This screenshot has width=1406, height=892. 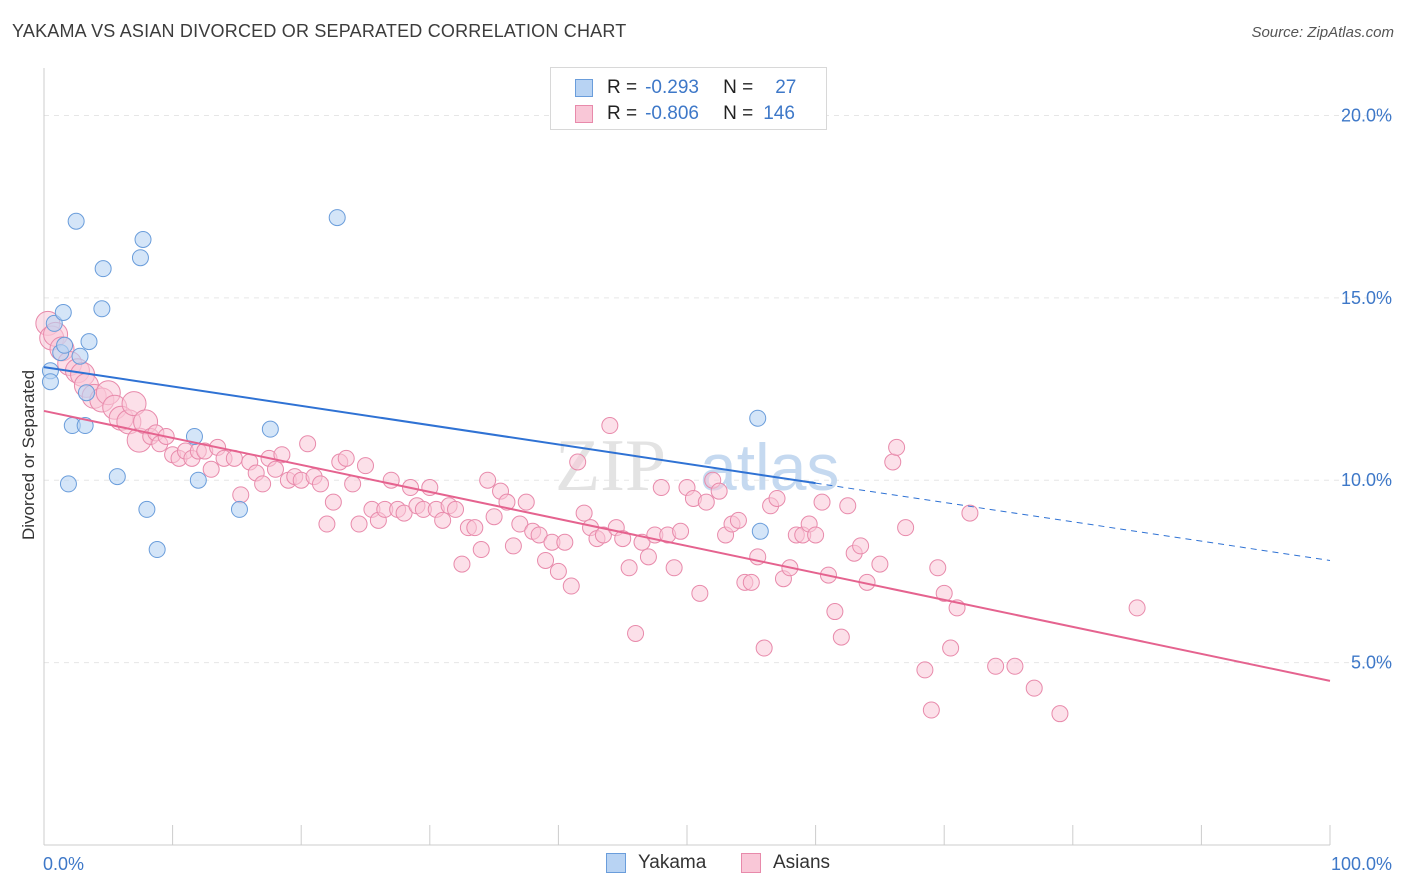 I want to click on y-axis-label: Divorced or Separated, so click(x=28, y=455).